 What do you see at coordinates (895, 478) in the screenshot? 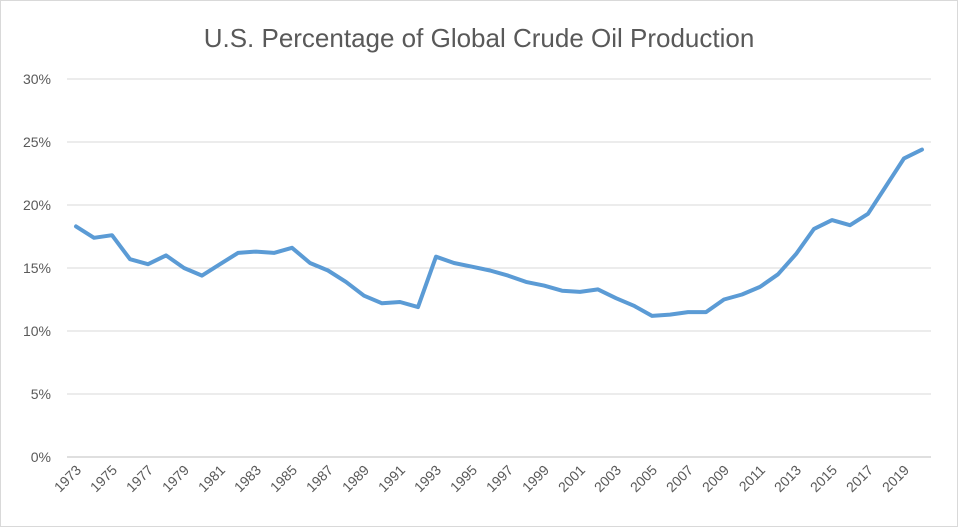
I see `x-tick-label: 2019` at bounding box center [895, 478].